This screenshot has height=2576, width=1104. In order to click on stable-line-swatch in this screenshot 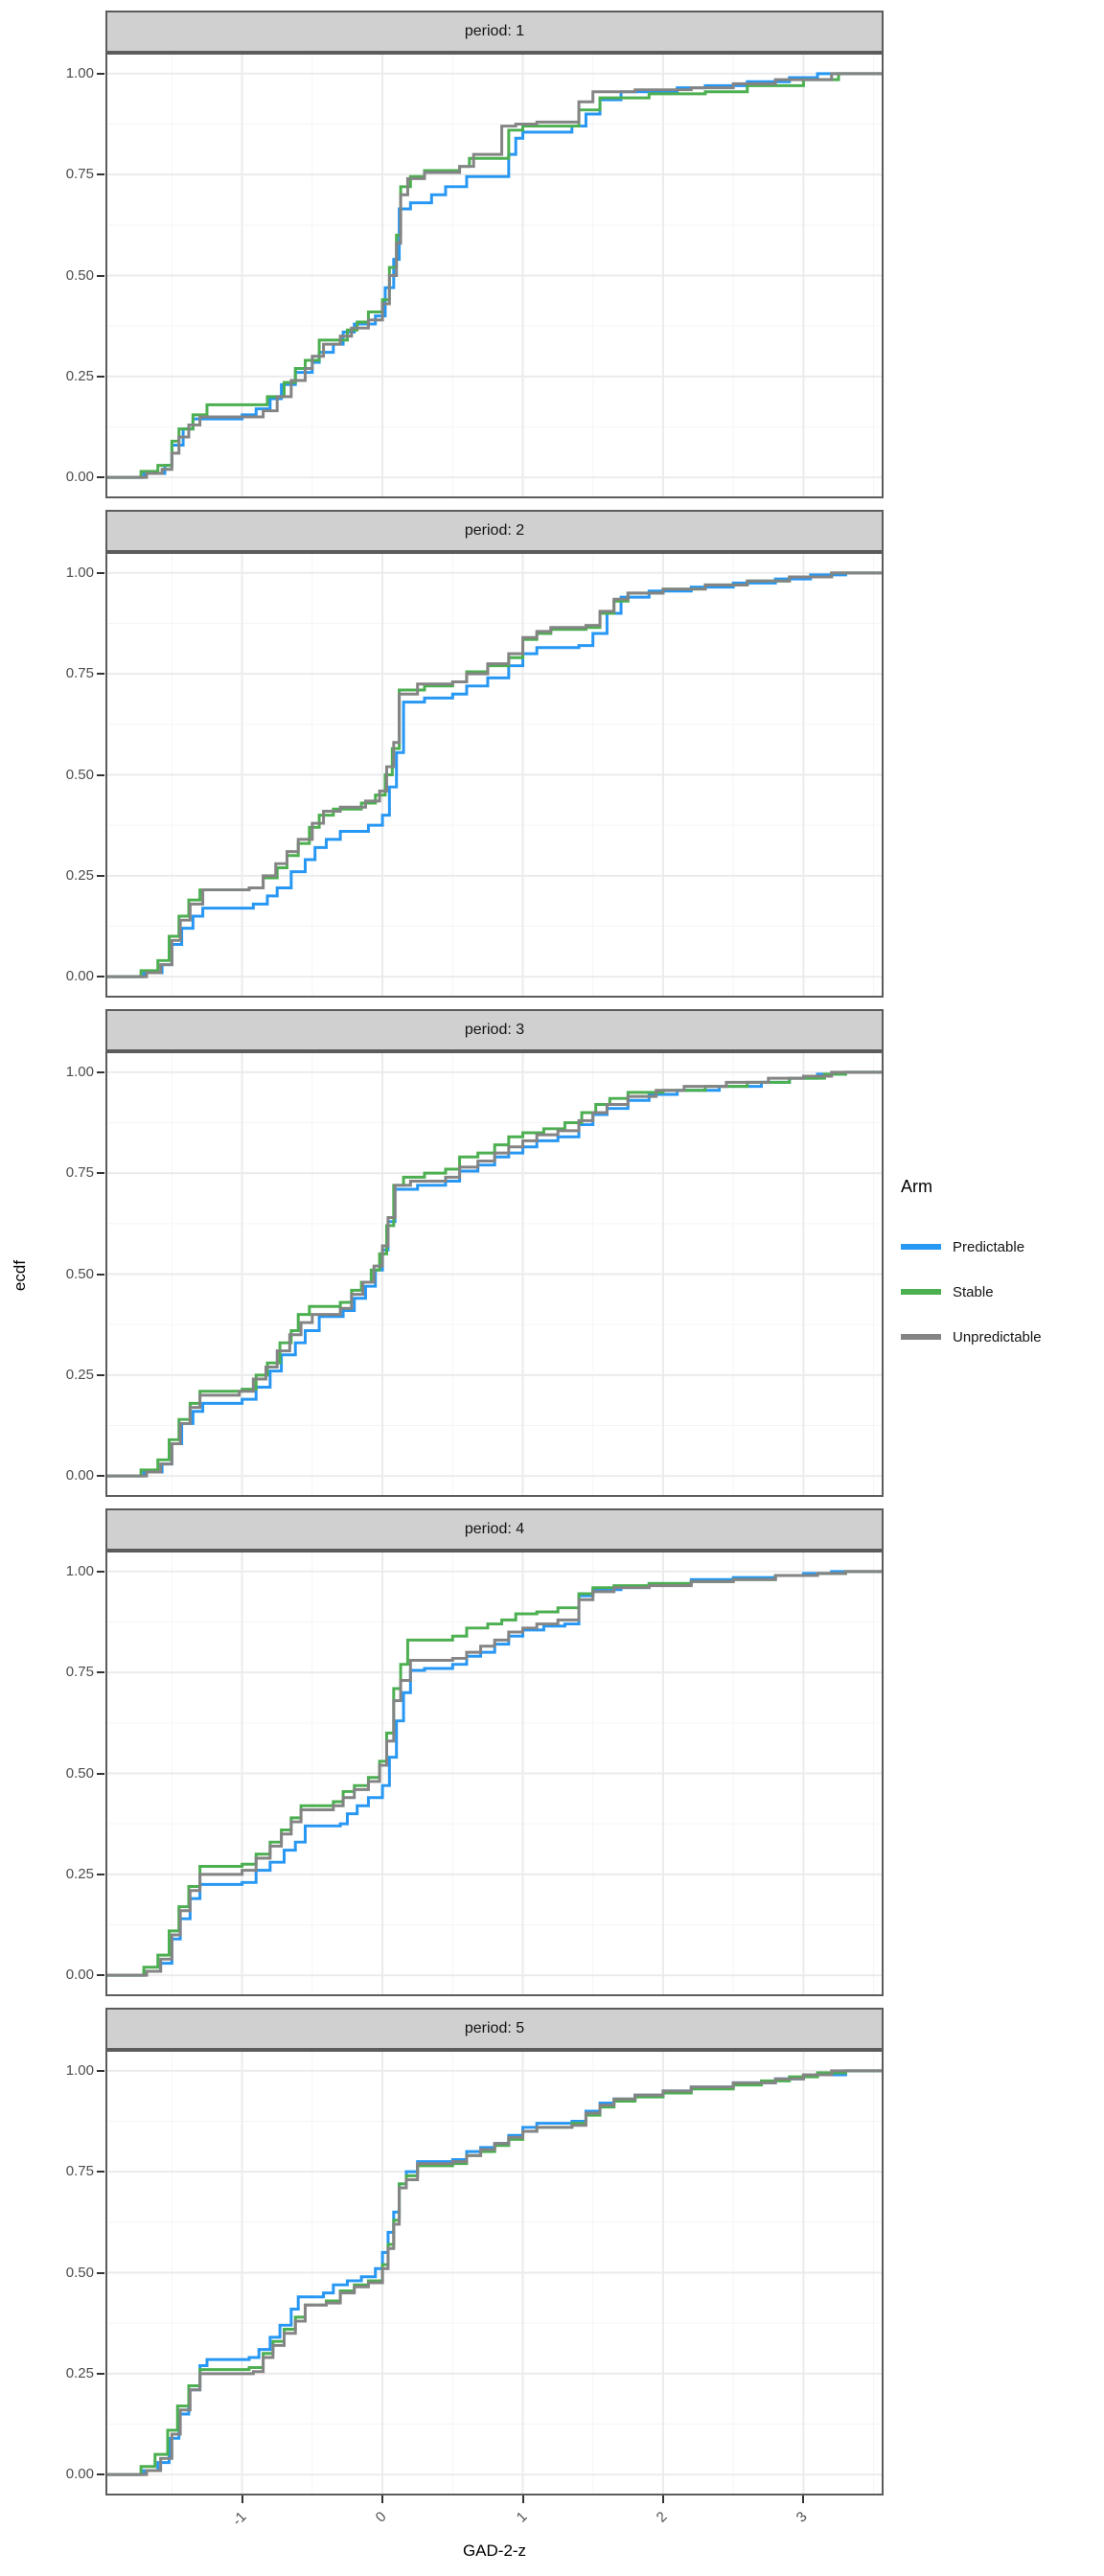, I will do `click(921, 1292)`.